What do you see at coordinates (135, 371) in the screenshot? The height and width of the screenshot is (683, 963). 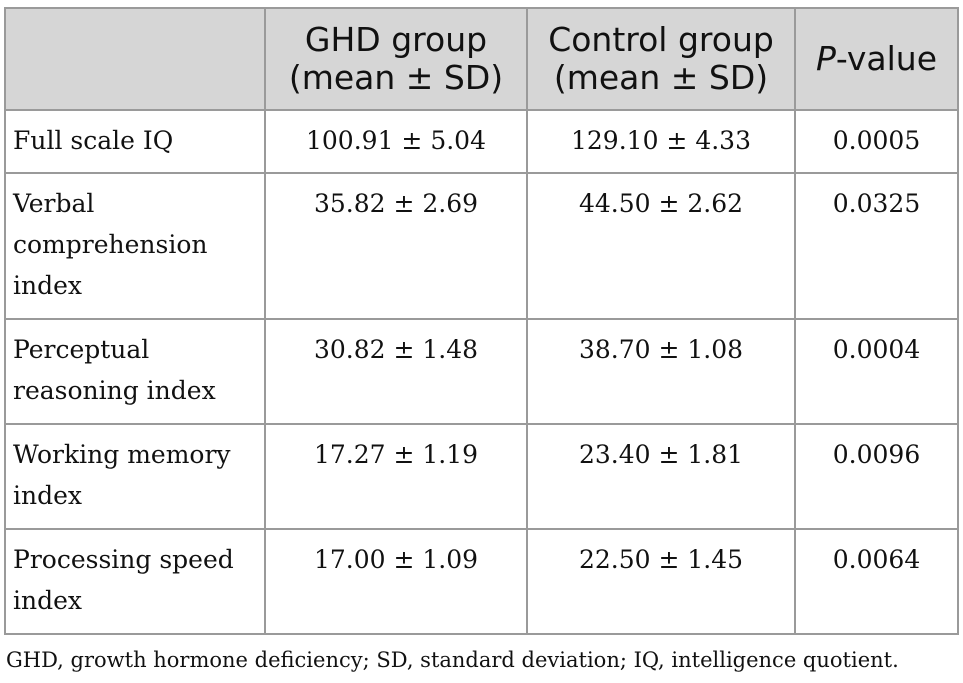 I see `row-label: Perceptual reasoning index` at bounding box center [135, 371].